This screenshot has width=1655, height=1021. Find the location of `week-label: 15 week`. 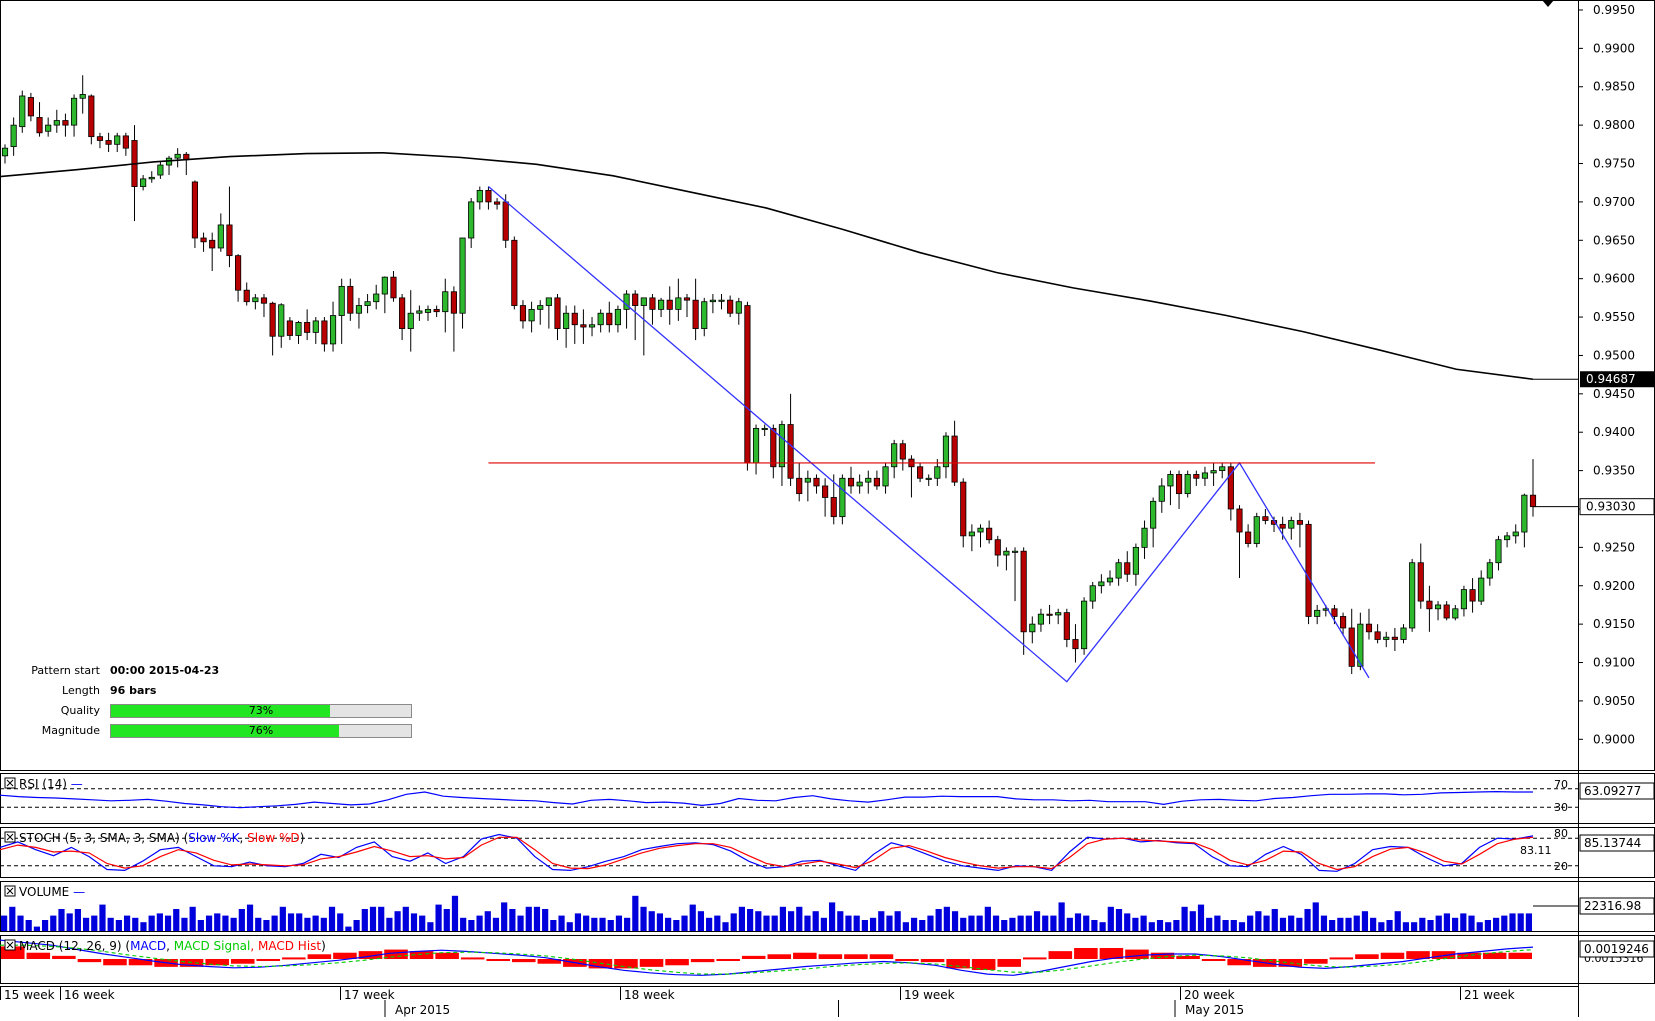

week-label: 15 week is located at coordinates (29, 995).